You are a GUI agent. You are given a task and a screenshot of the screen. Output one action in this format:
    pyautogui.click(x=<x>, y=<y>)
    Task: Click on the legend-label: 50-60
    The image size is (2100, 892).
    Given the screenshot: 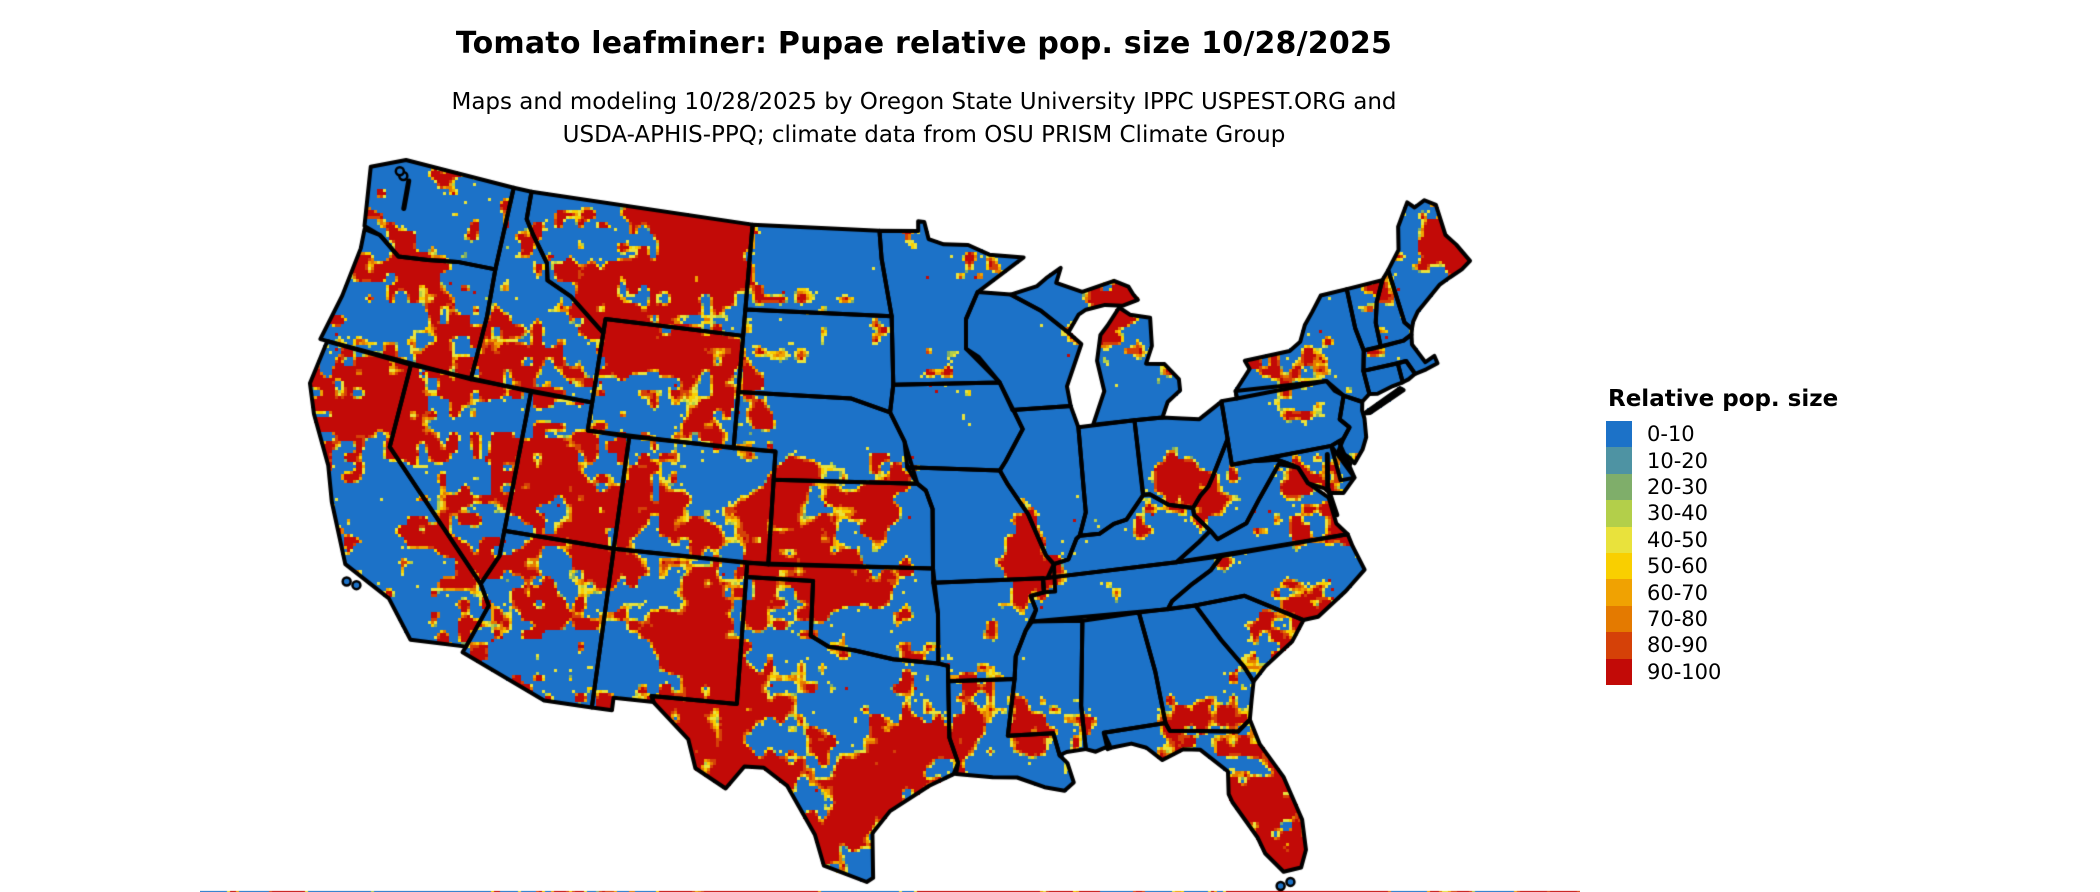 What is the action you would take?
    pyautogui.click(x=1678, y=566)
    